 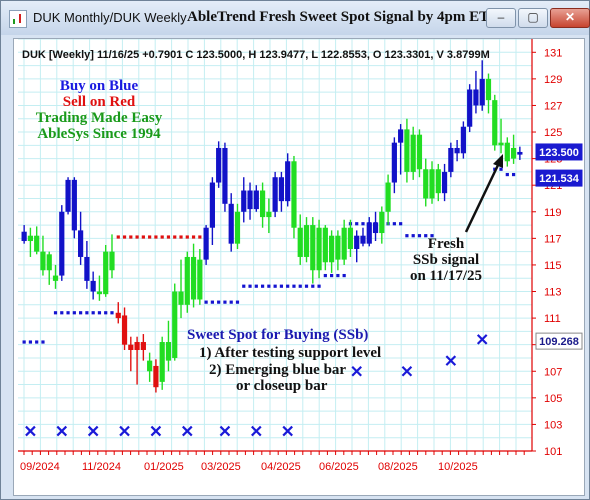 I want to click on signal-arrow-head, so click(x=498, y=161).